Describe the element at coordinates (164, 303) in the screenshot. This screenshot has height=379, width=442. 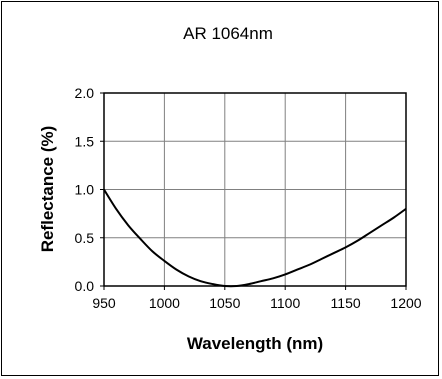
I see `x-tick-label: 1000` at that location.